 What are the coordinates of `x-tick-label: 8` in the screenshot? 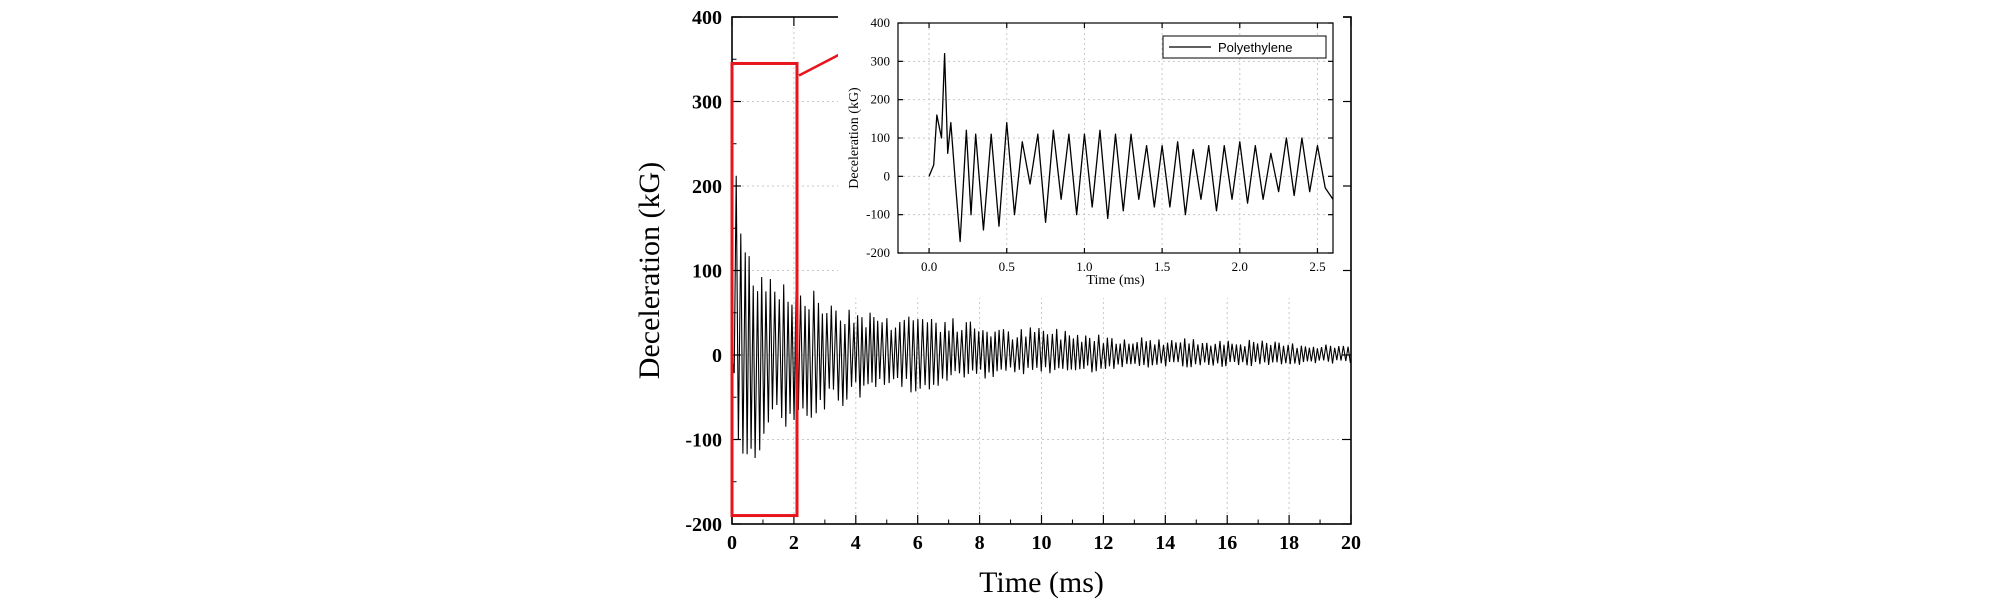 It's located at (980, 543).